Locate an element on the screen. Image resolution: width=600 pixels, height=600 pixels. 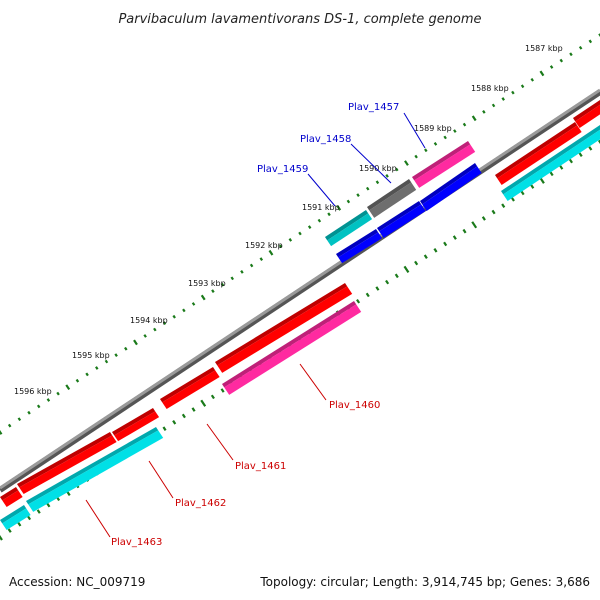
gene-plav-1457-body is located at coordinates (445, 166).